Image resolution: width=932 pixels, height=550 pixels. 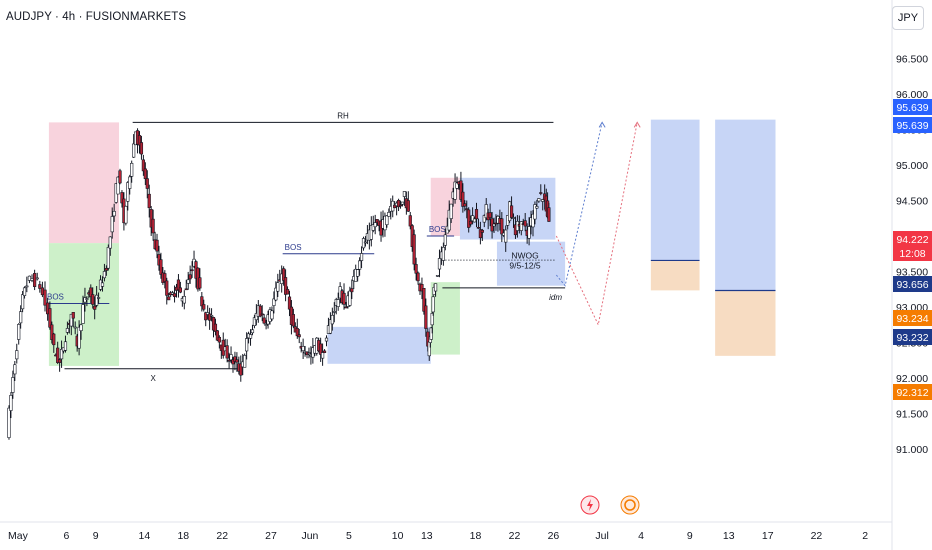 I want to click on time-tick-label: 9, so click(x=690, y=536).